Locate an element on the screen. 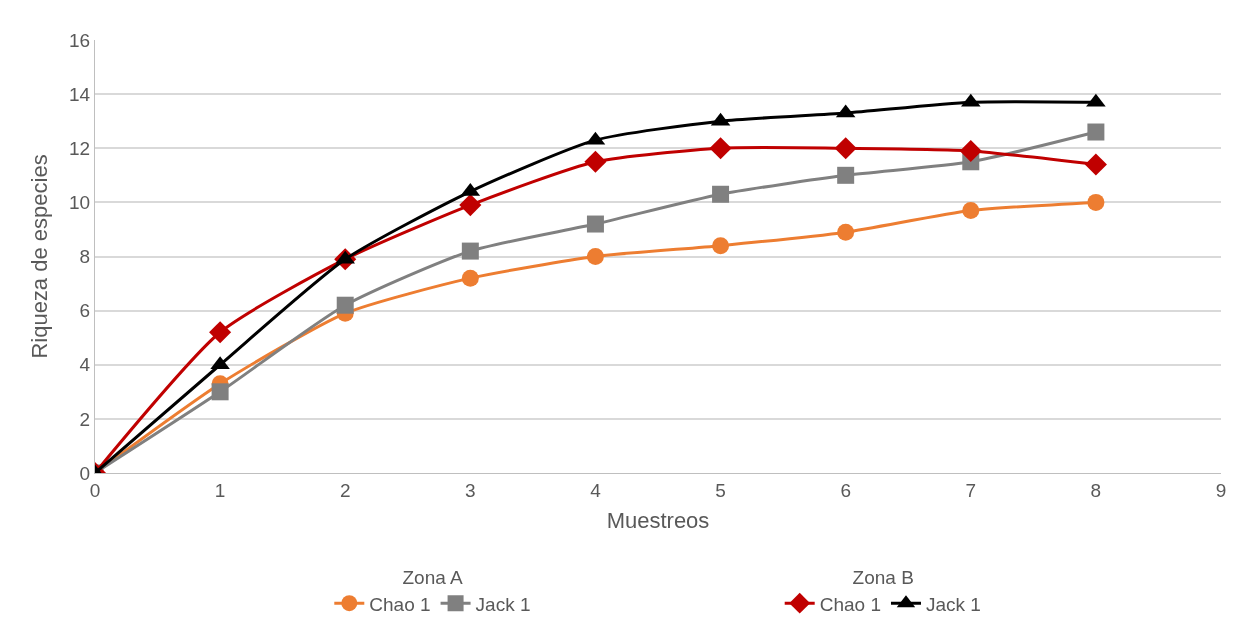  y-tick-label: 8 is located at coordinates (85, 257).